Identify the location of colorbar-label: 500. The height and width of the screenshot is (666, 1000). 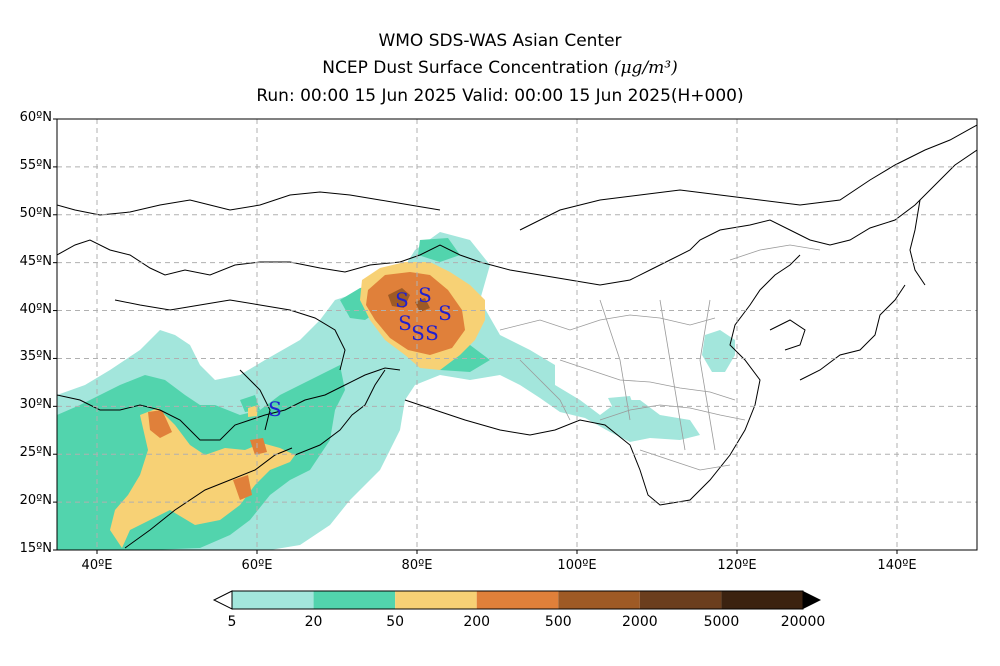
(558, 622).